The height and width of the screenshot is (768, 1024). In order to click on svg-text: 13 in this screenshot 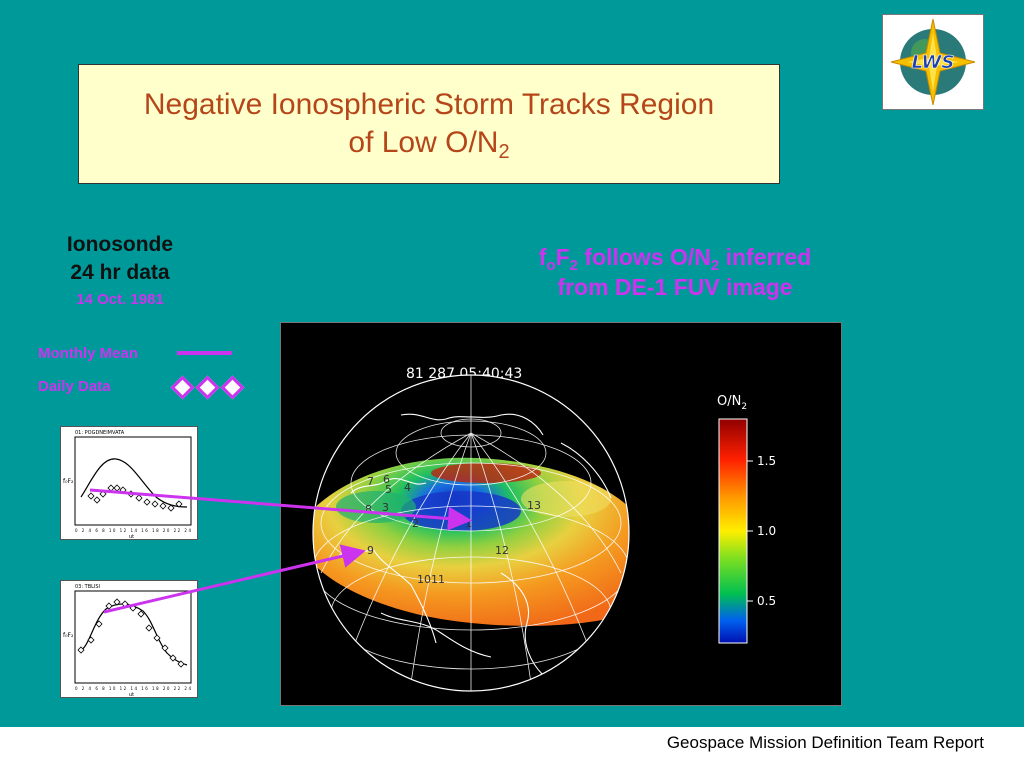, I will do `click(534, 505)`.